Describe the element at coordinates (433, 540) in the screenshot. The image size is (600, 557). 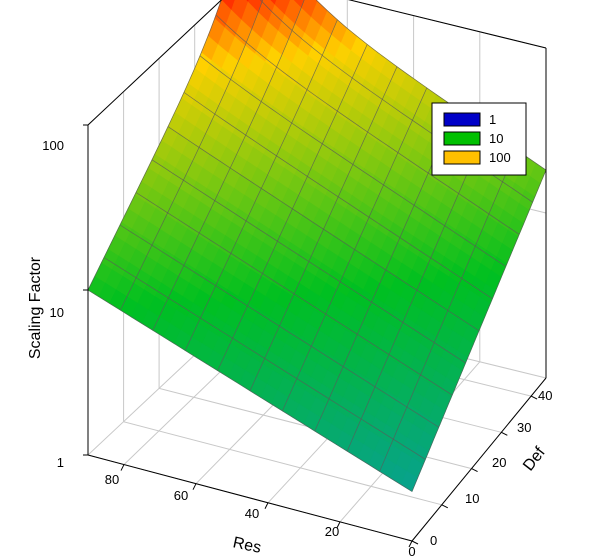
I see `def-tick-label-0: 0` at that location.